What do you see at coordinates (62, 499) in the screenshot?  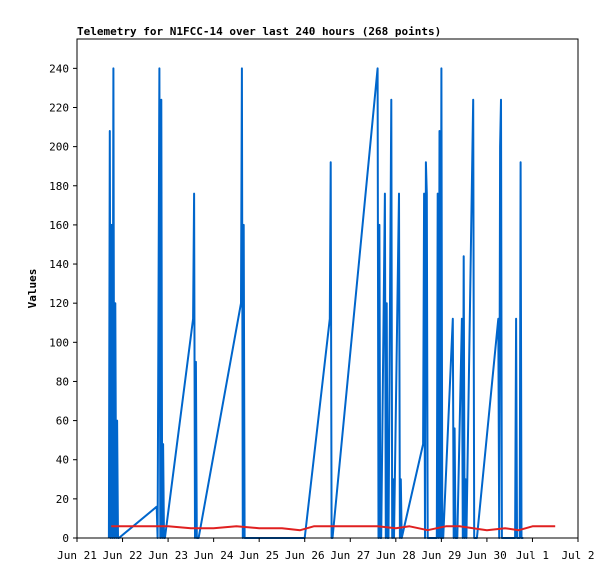 I see `y-tick-label: 20` at bounding box center [62, 499].